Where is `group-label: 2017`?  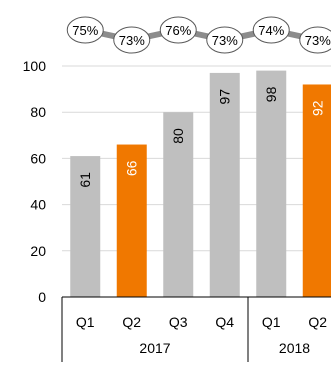
group-label: 2017 is located at coordinates (154, 348).